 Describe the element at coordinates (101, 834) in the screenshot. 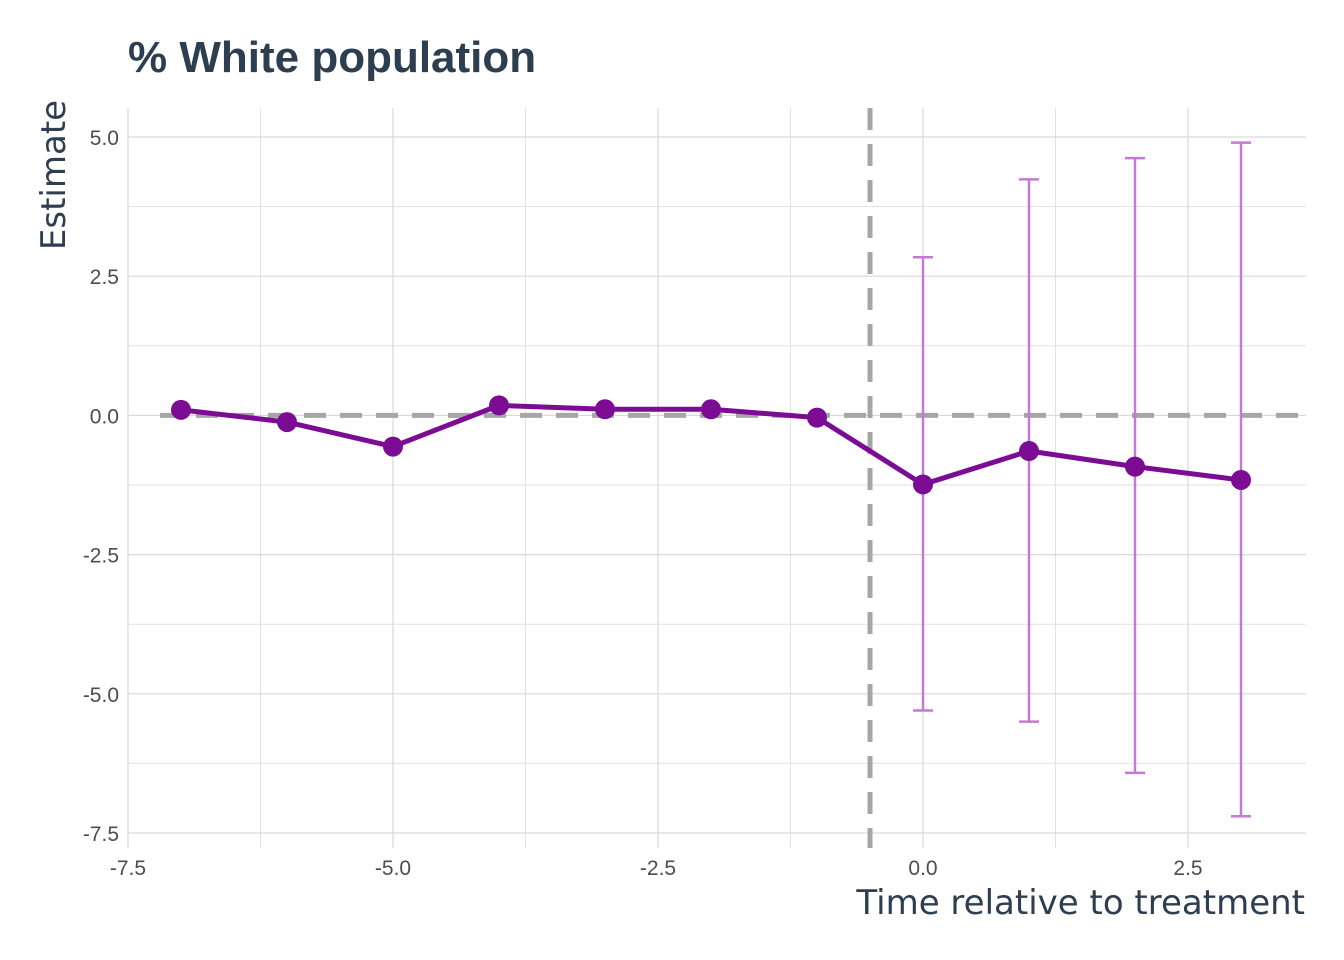

I see `y-tick-label: -7.5` at that location.